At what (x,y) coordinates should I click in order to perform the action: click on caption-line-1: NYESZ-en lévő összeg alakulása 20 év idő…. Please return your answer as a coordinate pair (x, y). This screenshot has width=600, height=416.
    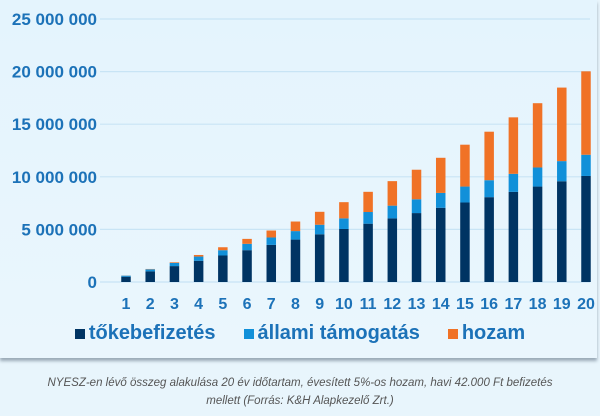
    Looking at the image, I should click on (300, 383).